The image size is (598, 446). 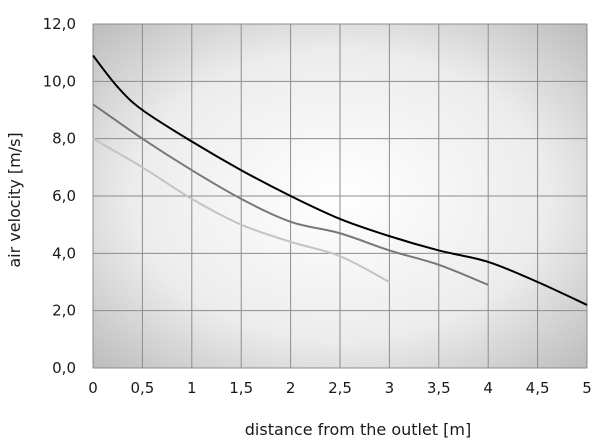 What do you see at coordinates (64, 139) in the screenshot?
I see `y-tick-label: 8,0` at bounding box center [64, 139].